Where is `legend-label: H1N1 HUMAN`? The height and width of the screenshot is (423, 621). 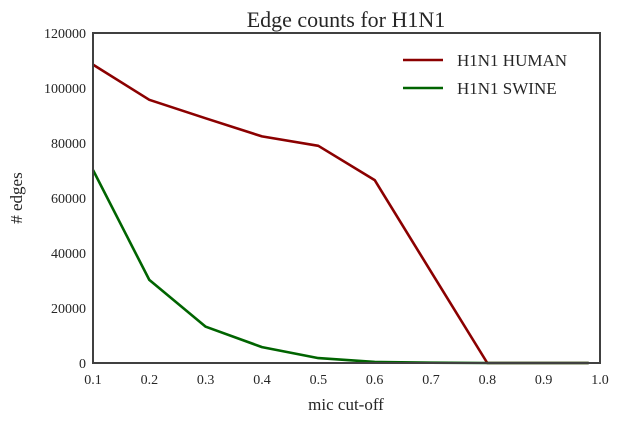 legend-label: H1N1 HUMAN is located at coordinates (512, 60).